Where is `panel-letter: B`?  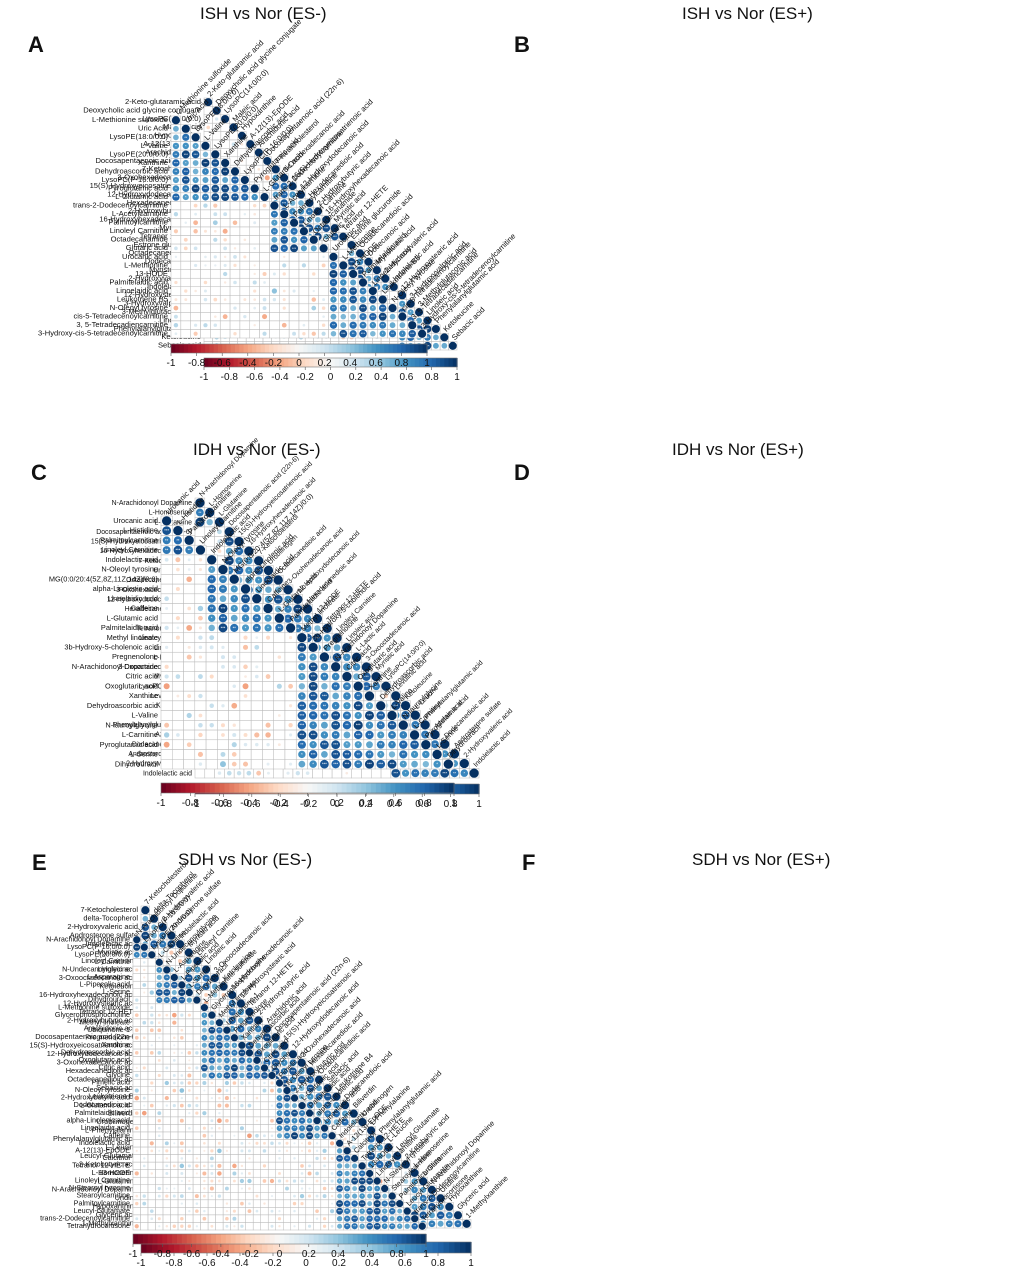
panel-letter: B is located at coordinates (522, 44).